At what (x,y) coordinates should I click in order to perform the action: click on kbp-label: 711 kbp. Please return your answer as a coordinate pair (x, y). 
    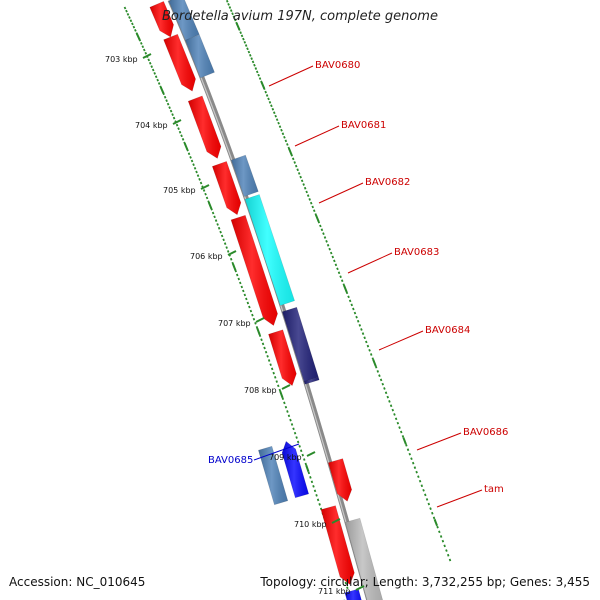
    Looking at the image, I should click on (334, 591).